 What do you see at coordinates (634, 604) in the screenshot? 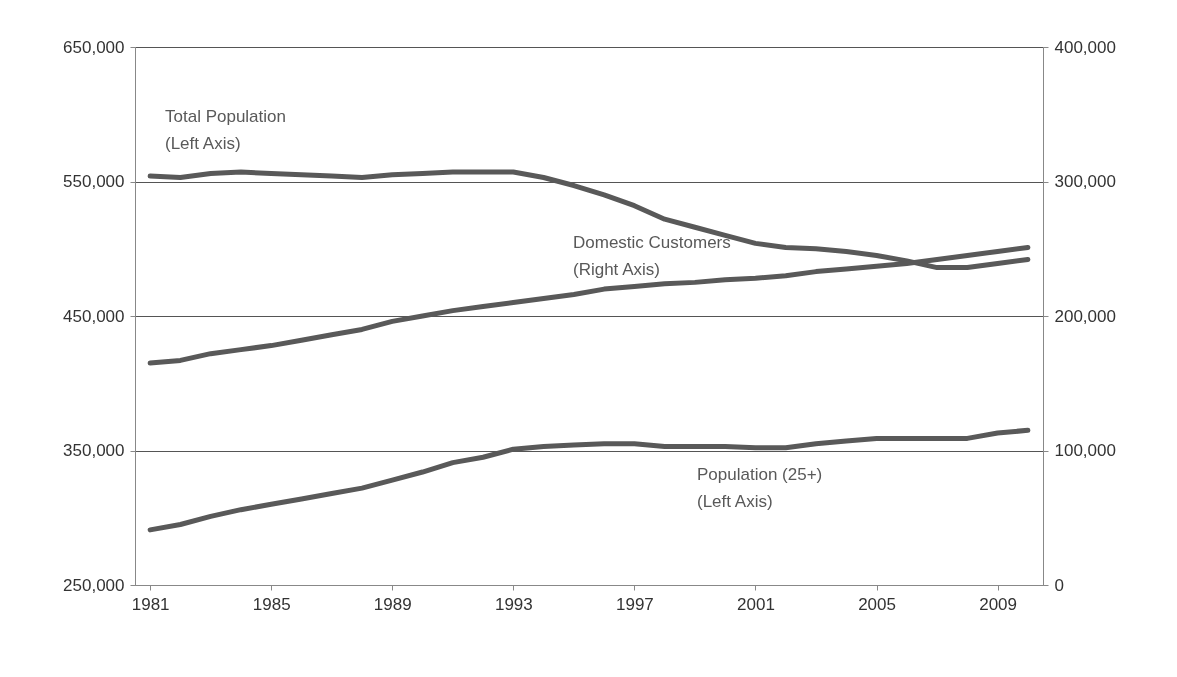
I see `x-tick-label: 1997` at bounding box center [634, 604].